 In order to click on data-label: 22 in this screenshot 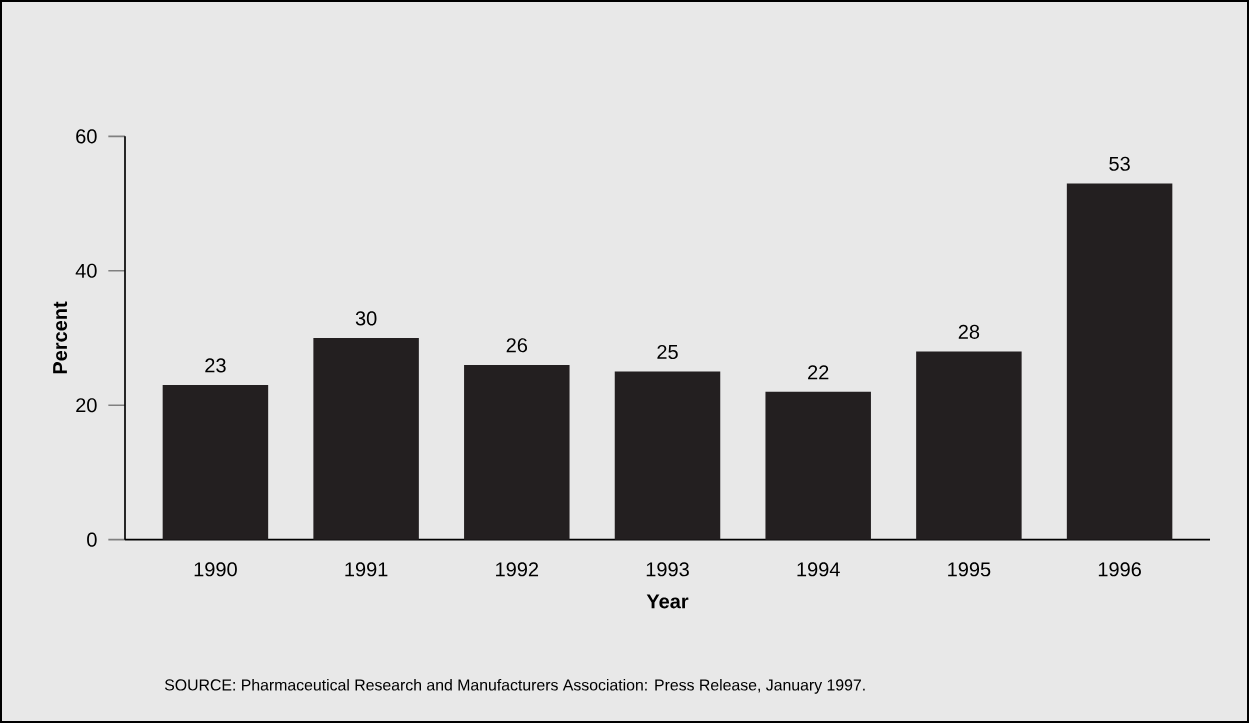, I will do `click(818, 372)`.